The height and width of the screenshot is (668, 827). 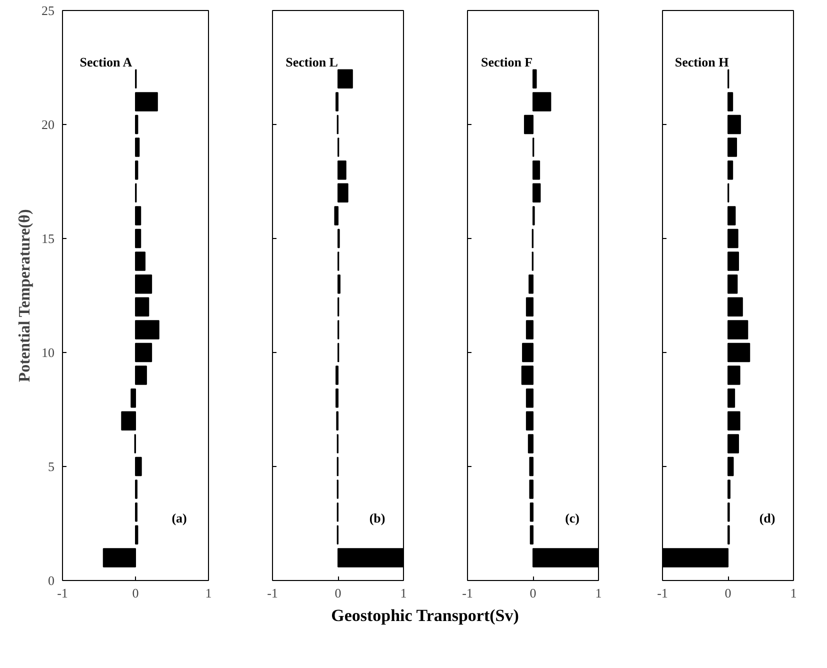 What do you see at coordinates (312, 62) in the screenshot?
I see `annotation: Section L` at bounding box center [312, 62].